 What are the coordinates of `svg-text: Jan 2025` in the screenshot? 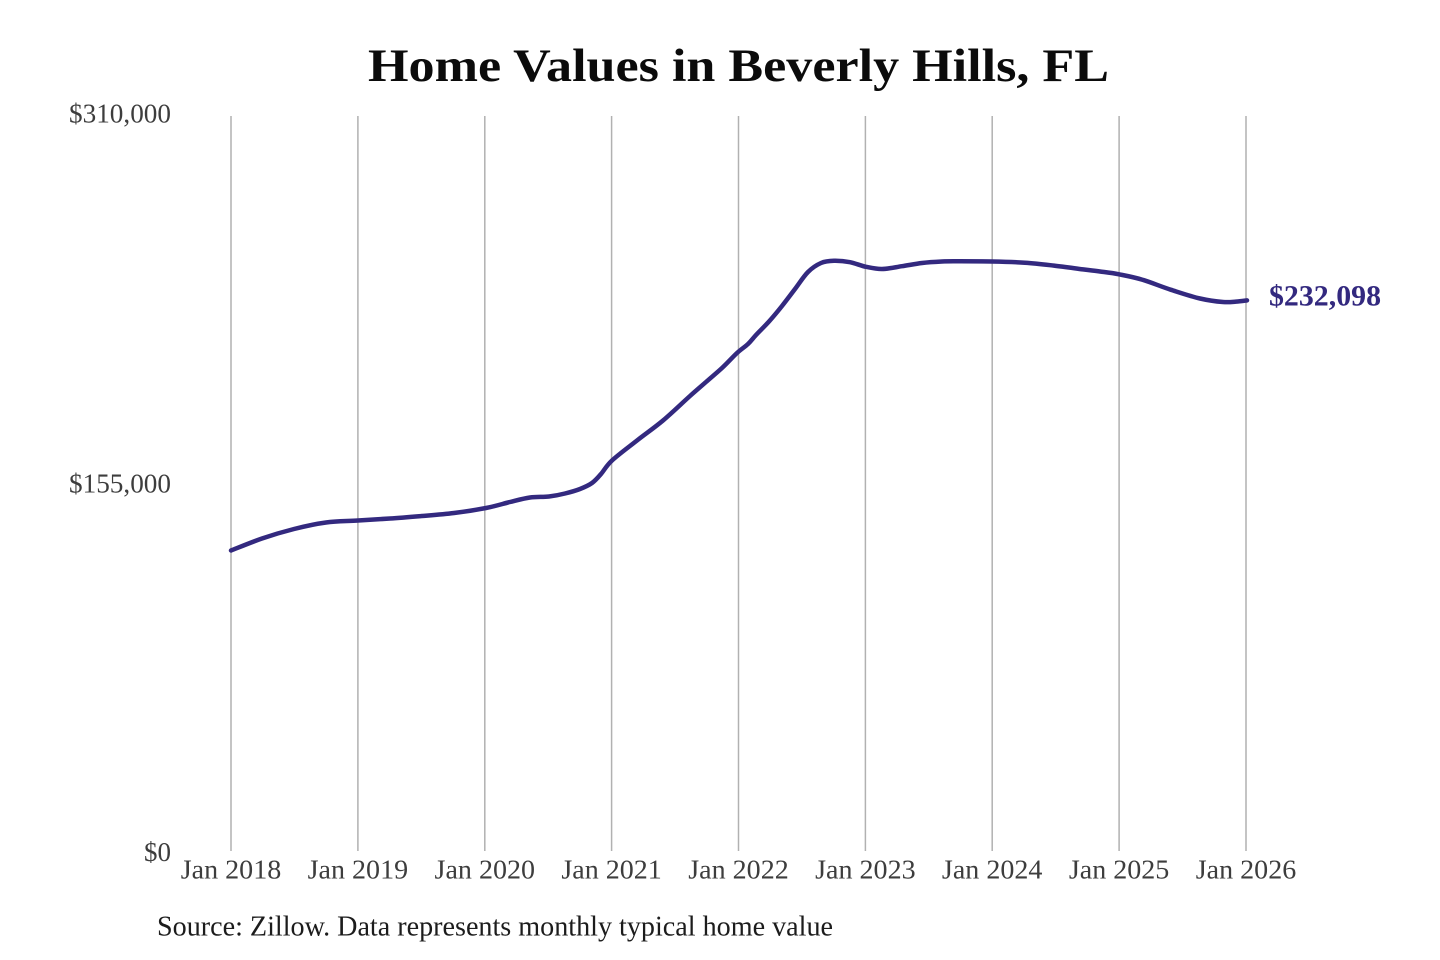 It's located at (1119, 870).